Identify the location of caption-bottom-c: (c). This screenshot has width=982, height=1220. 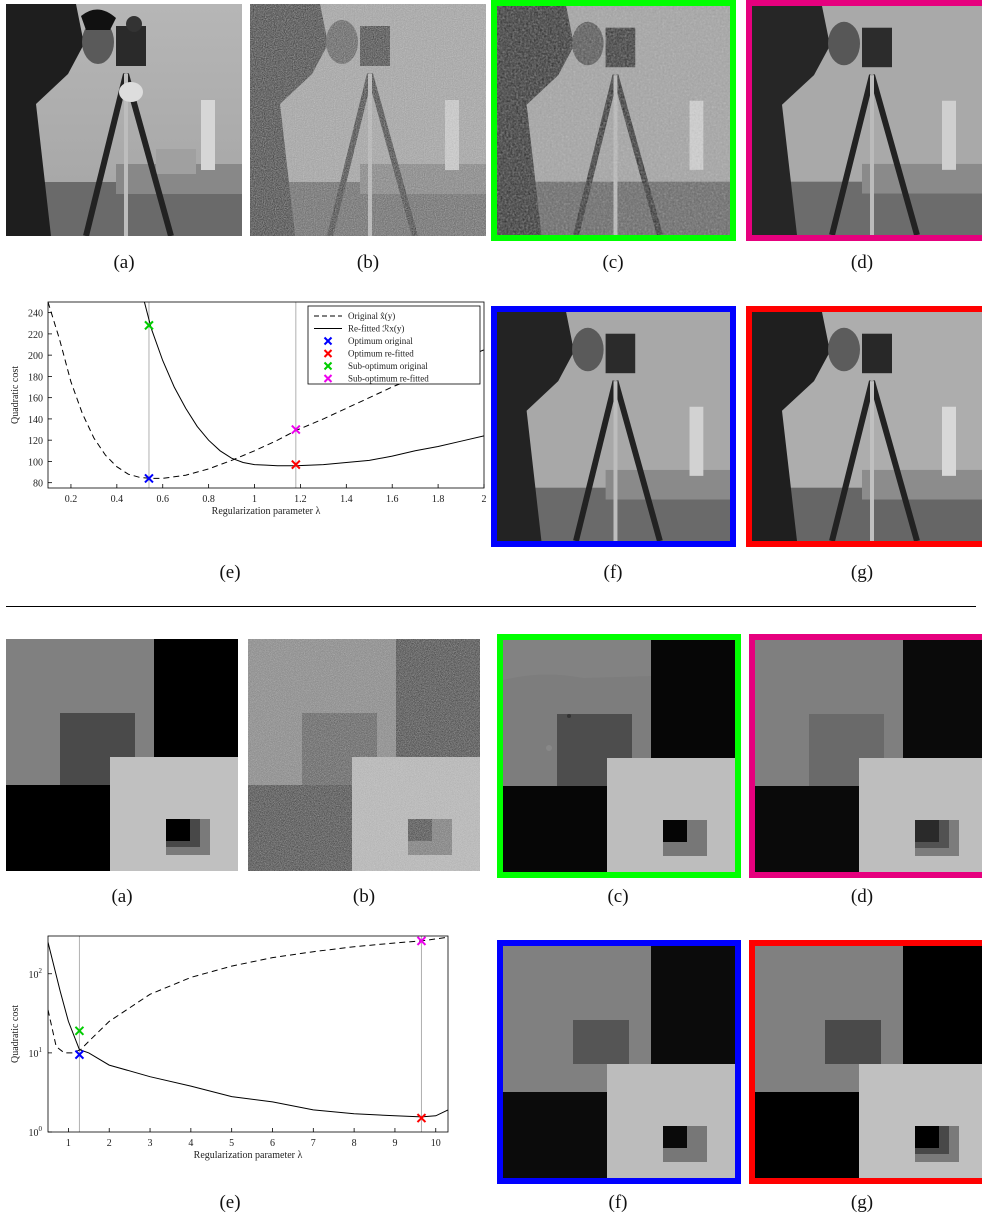
(618, 896).